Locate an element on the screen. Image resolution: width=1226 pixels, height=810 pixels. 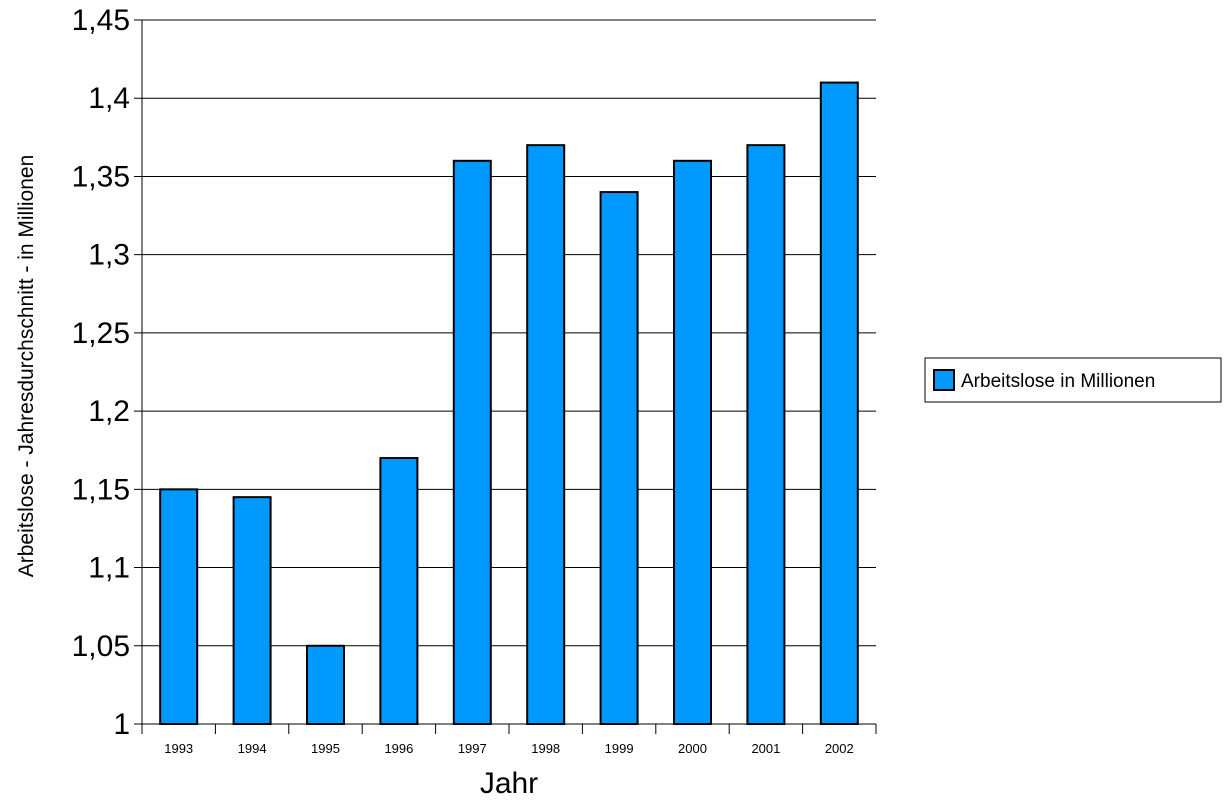
x-tick-labels: 1993 1994 1995 1996 1997 1998 1999 2000 2001 2002 is located at coordinates (509, 748).